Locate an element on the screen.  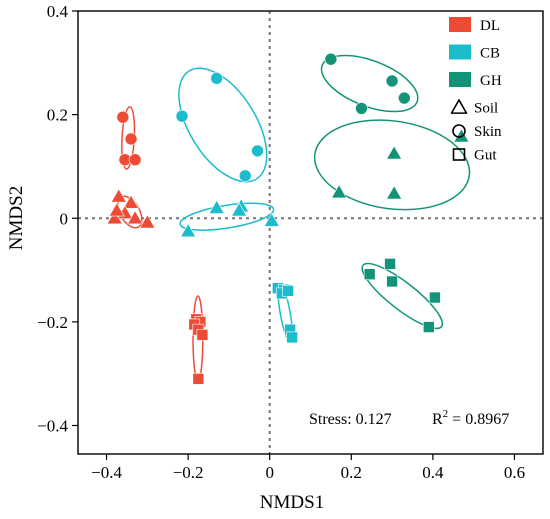
legend-label-soil: Soil is located at coordinates (486, 109).